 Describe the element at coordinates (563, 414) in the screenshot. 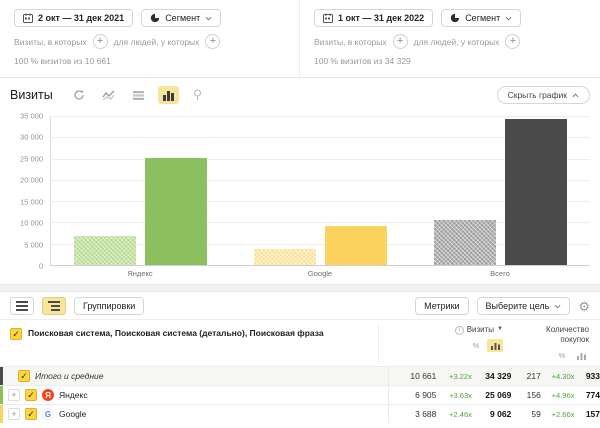

I see `purchases-delta: +2.66x` at that location.